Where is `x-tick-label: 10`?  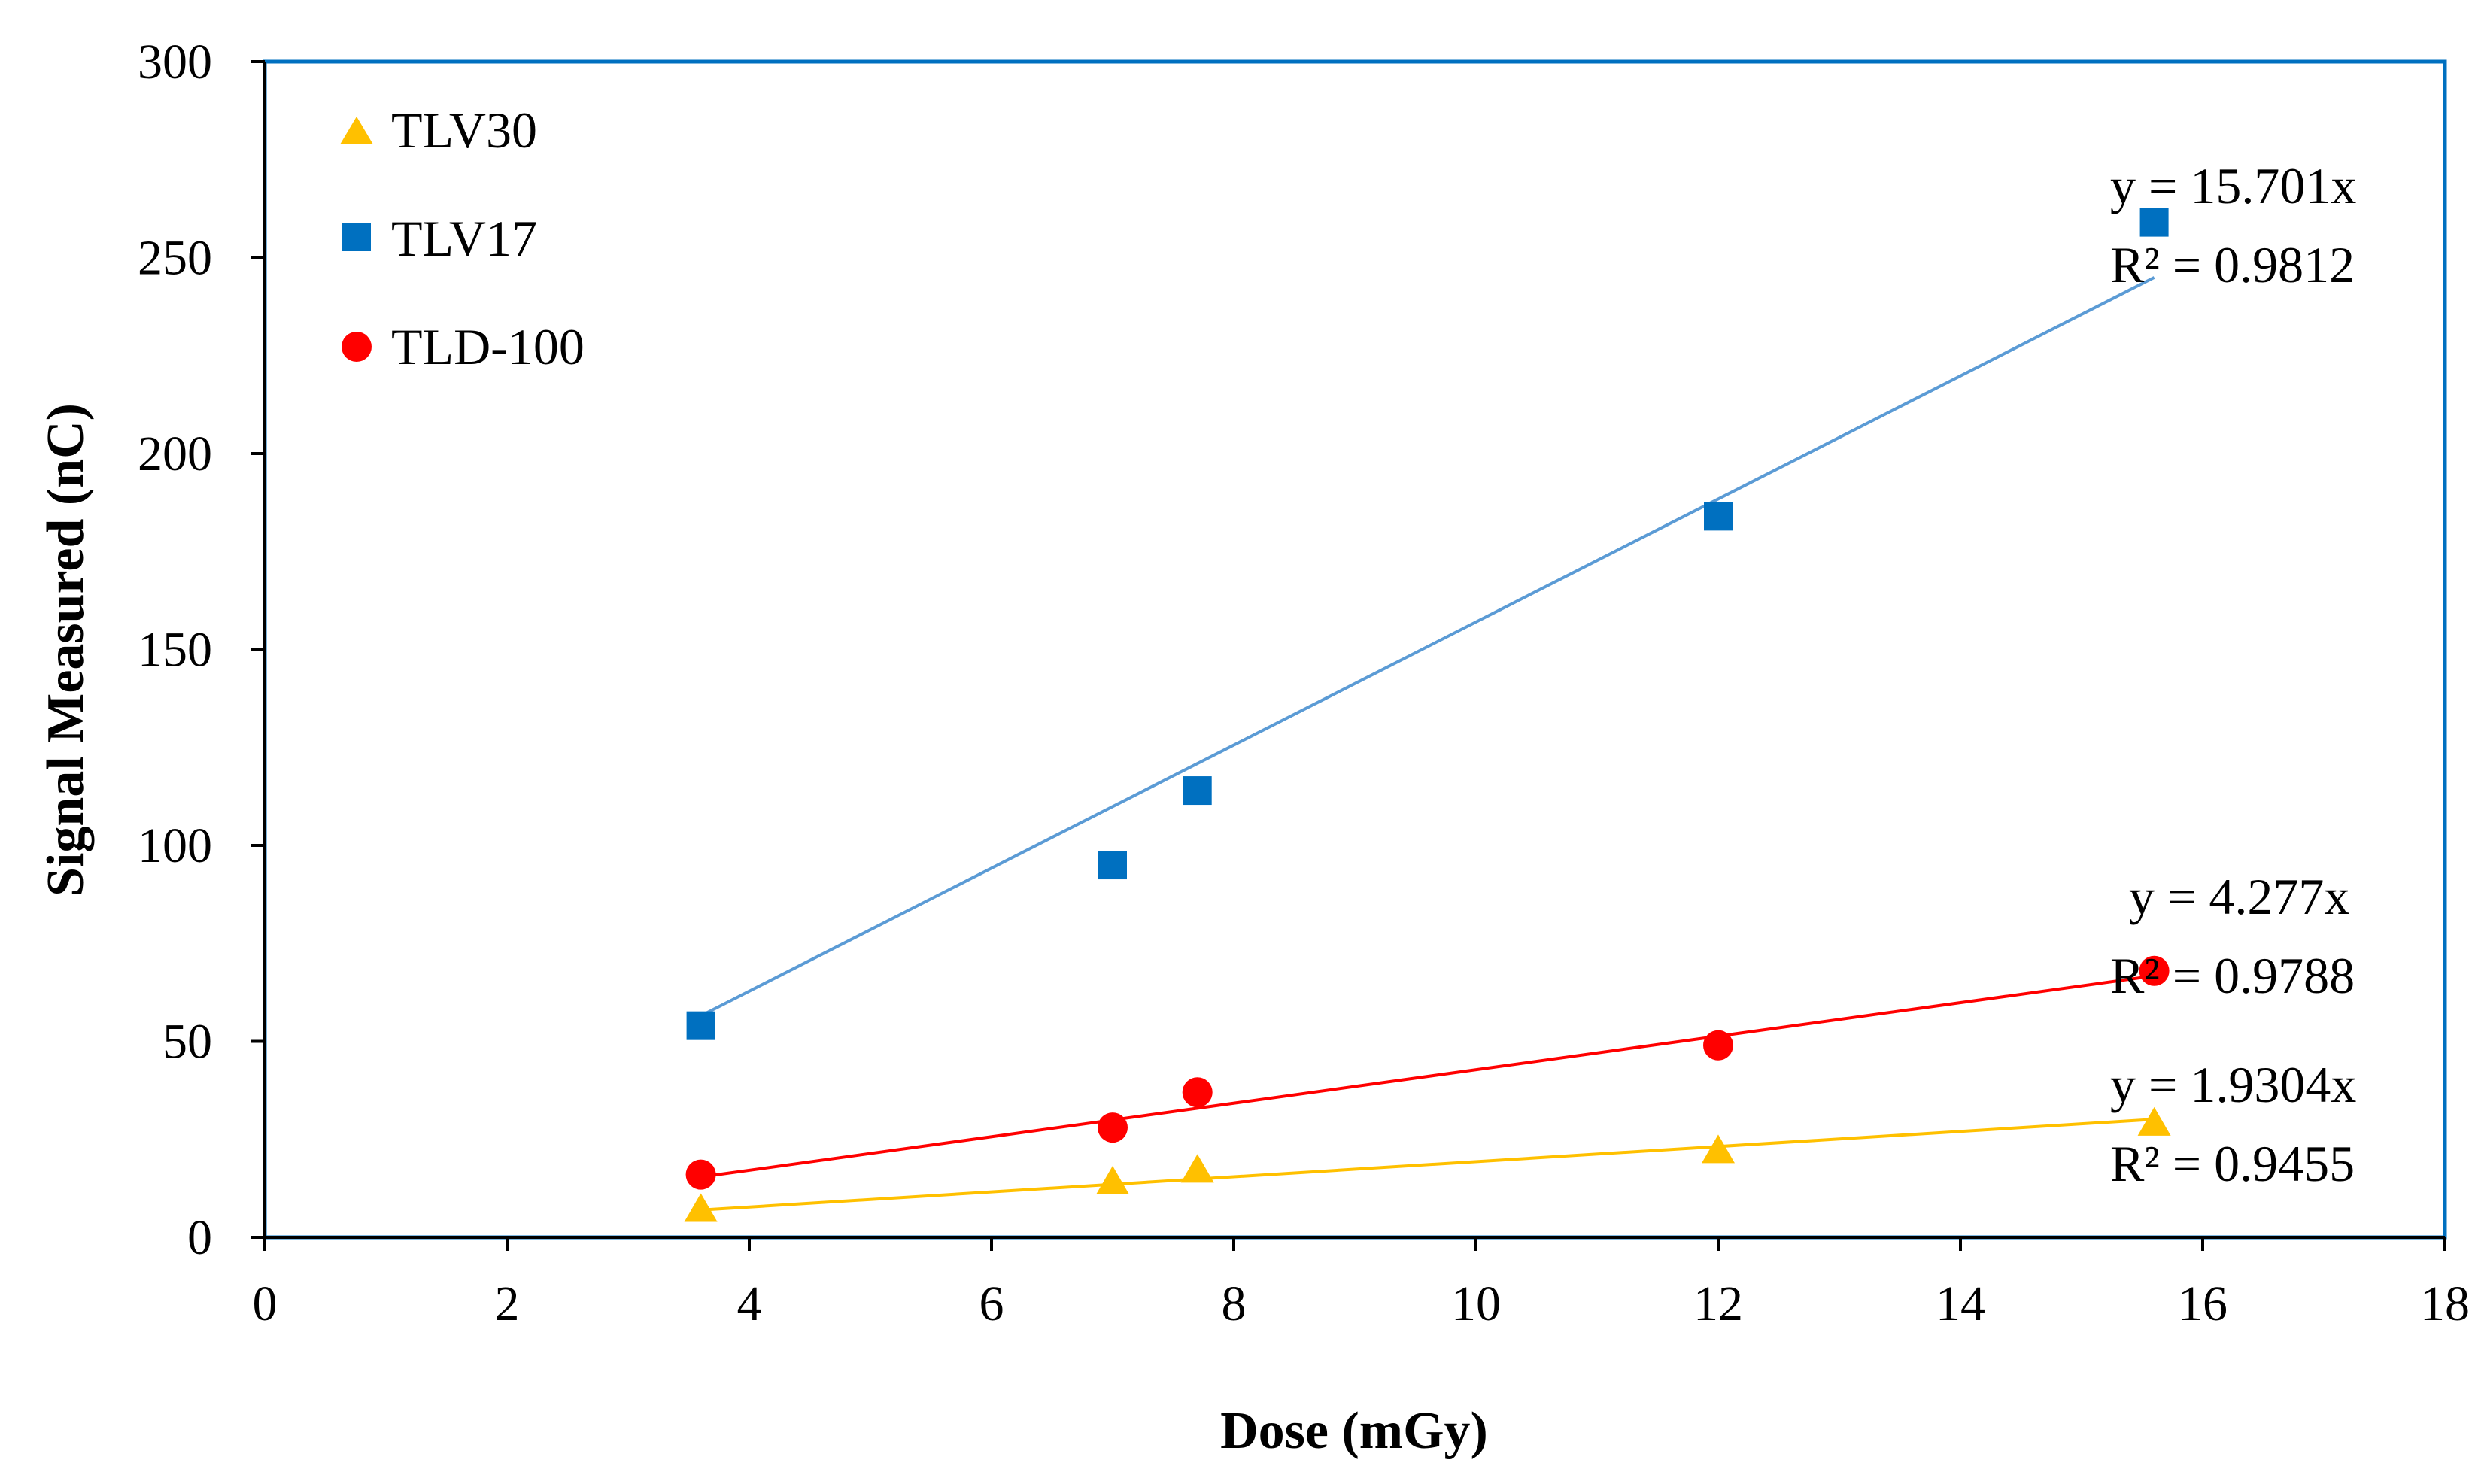 x-tick-label: 10 is located at coordinates (1476, 1303).